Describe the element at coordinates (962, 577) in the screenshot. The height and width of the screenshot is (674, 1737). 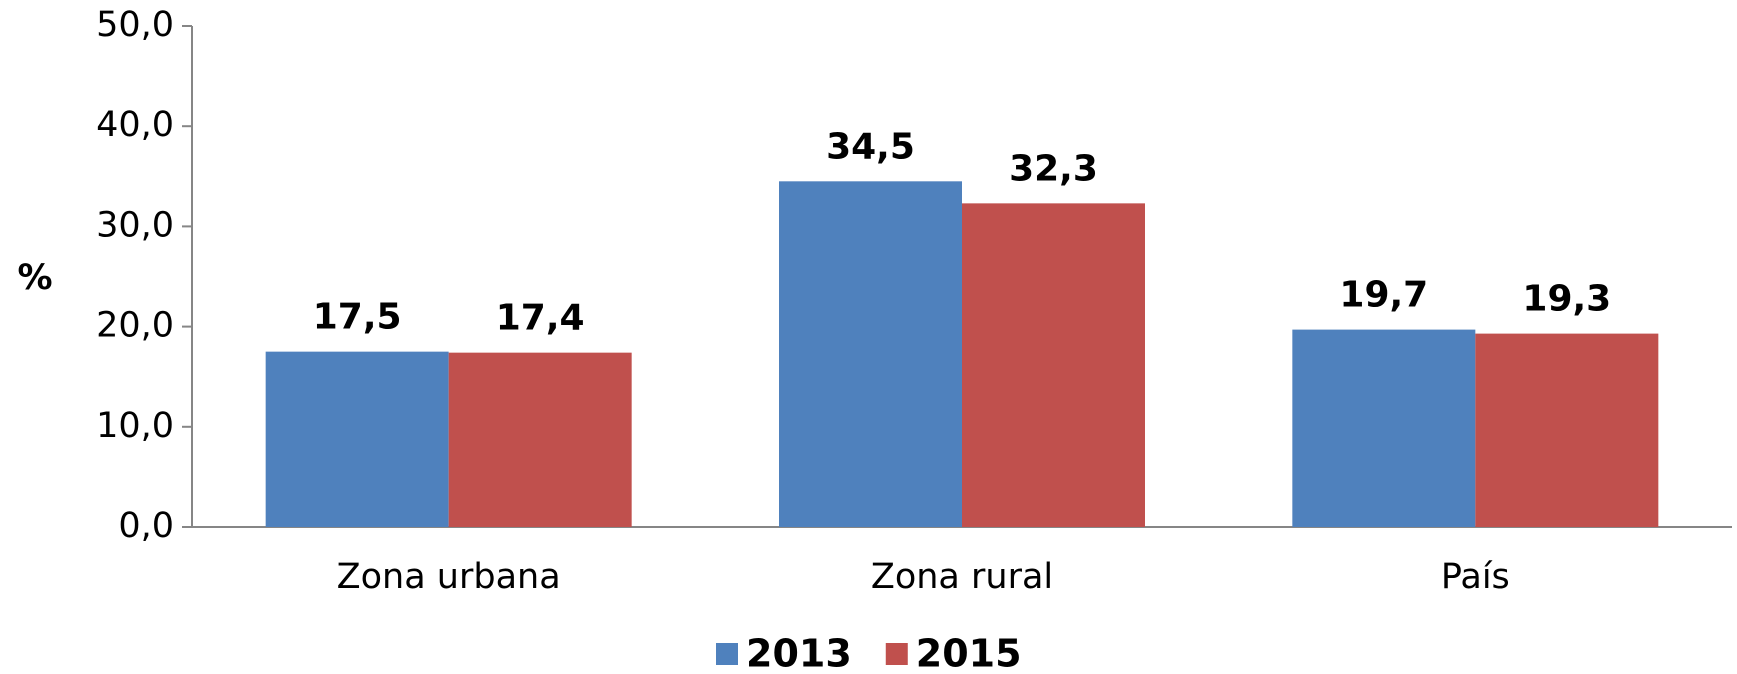
I see `x-tick-label: Zona rural` at that location.